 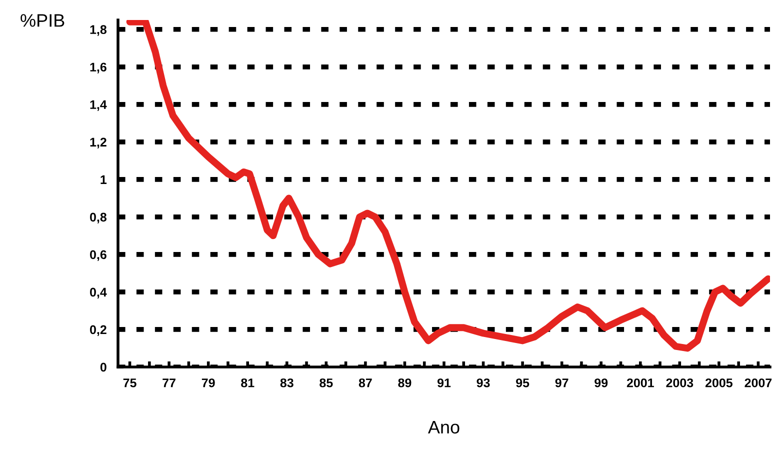 I want to click on y-tick-label: 1,6, so click(x=98, y=68).